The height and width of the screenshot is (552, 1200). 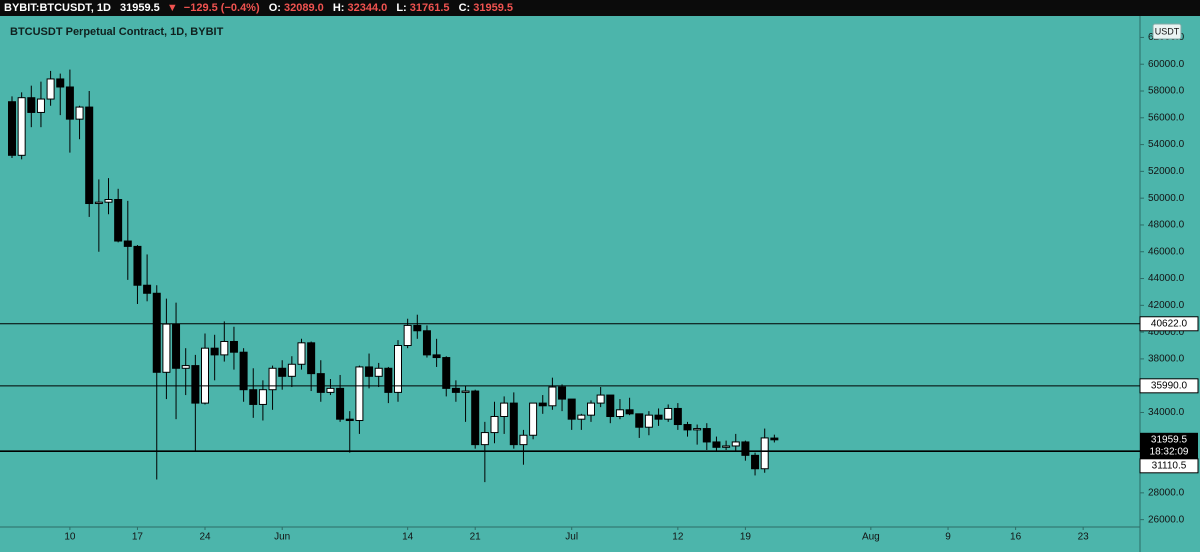 What do you see at coordinates (600, 8) in the screenshot?
I see `header-bar` at bounding box center [600, 8].